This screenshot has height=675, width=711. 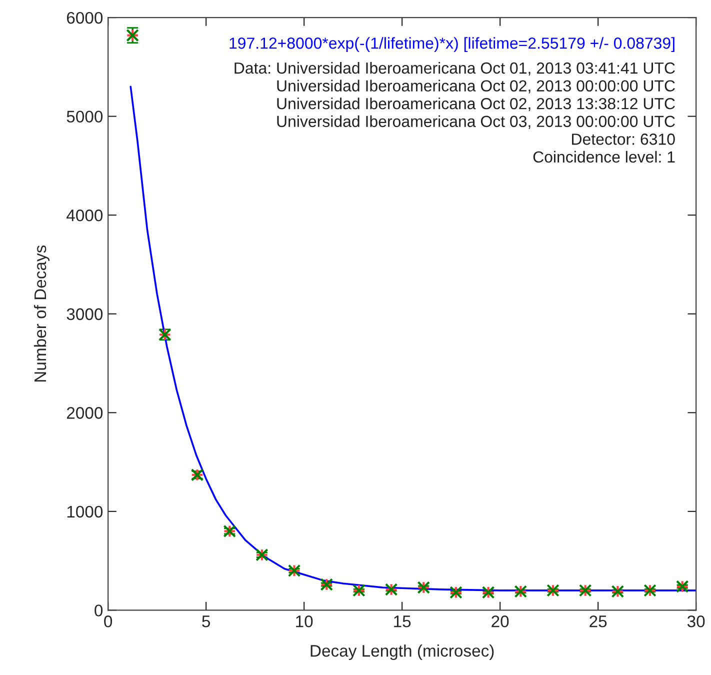 I want to click on y-tick-label: 6000, so click(x=84, y=18).